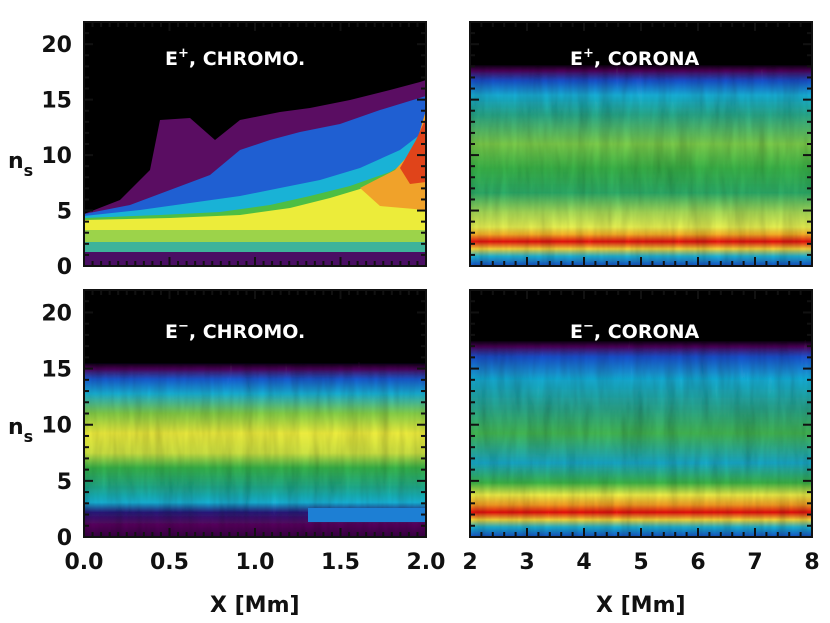  Describe the element at coordinates (255, 562) in the screenshot. I see `x-tick-label: 1.0` at that location.